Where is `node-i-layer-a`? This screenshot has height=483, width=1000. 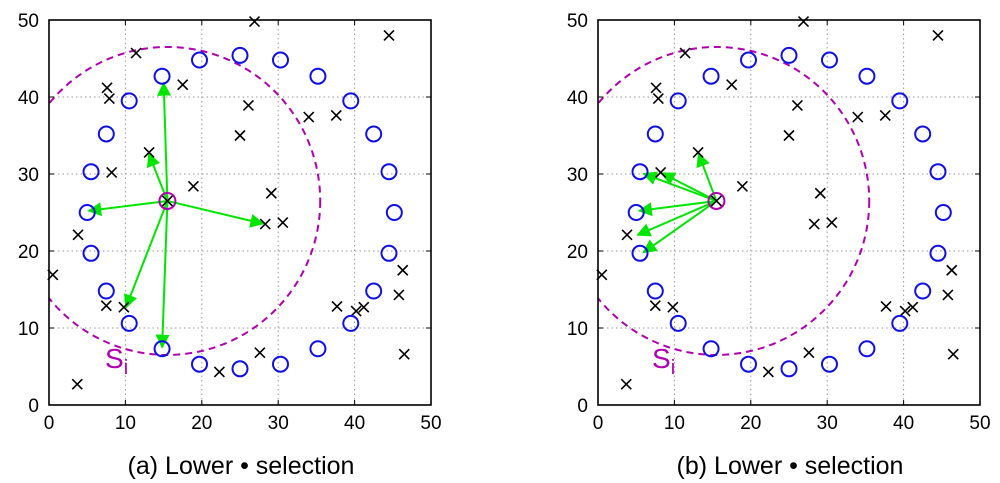
node-i-layer-a is located at coordinates (167, 200).